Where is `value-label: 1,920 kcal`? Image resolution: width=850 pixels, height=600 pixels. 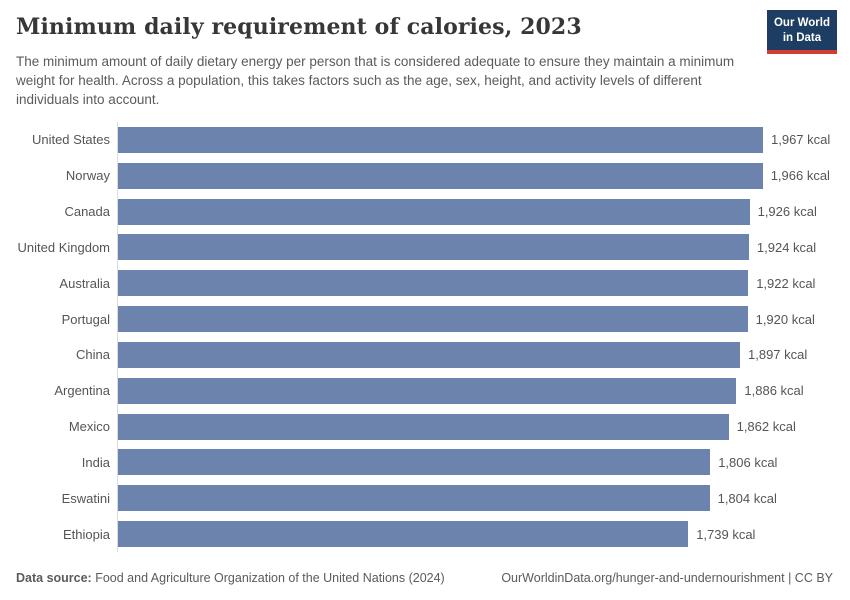 value-label: 1,920 kcal is located at coordinates (785, 319).